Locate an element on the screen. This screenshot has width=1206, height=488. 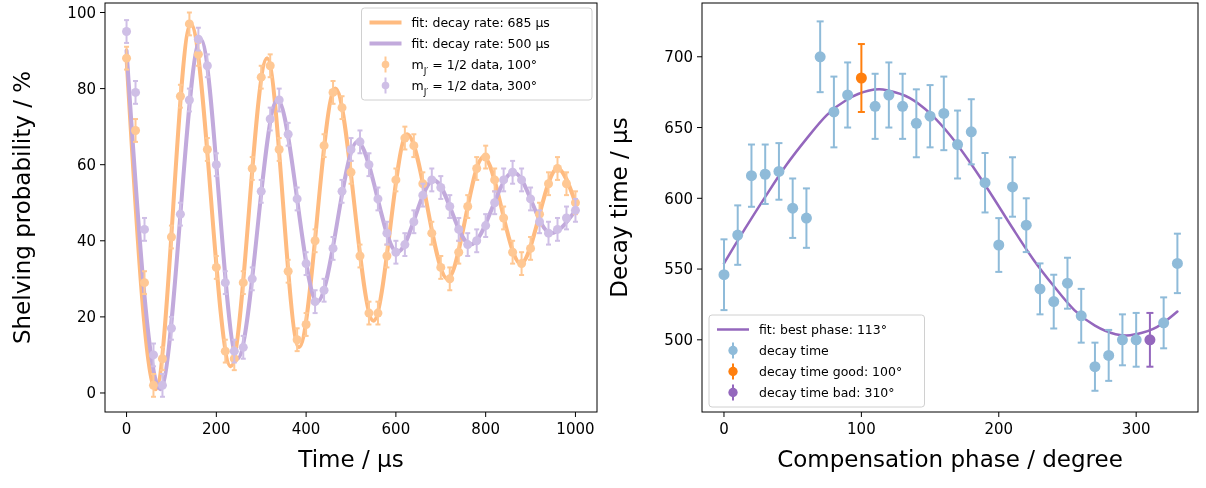
x-tick-label: 300 is located at coordinates (1136, 429).